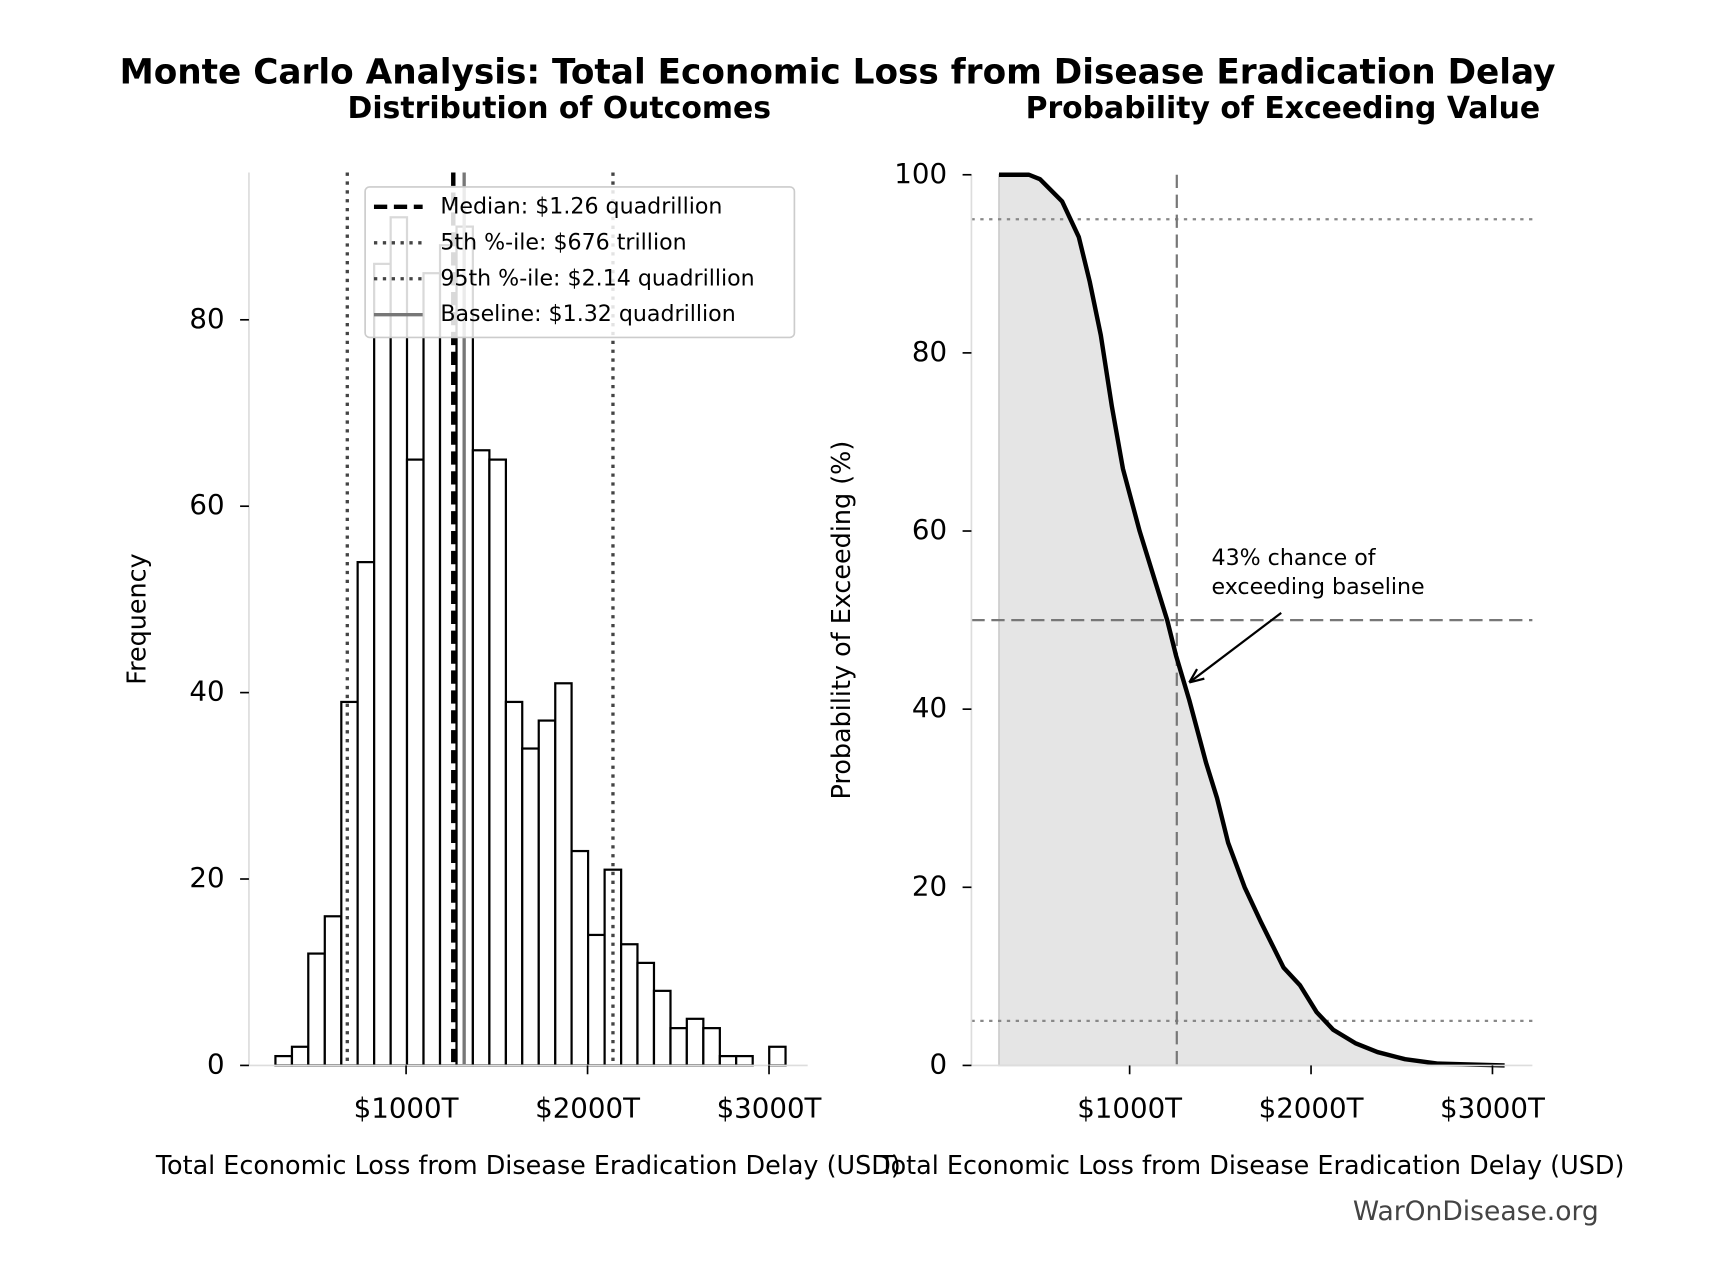 This screenshot has width=1726, height=1280. I want to click on legend-label: 5th %-ile: $676 trillion, so click(563, 242).